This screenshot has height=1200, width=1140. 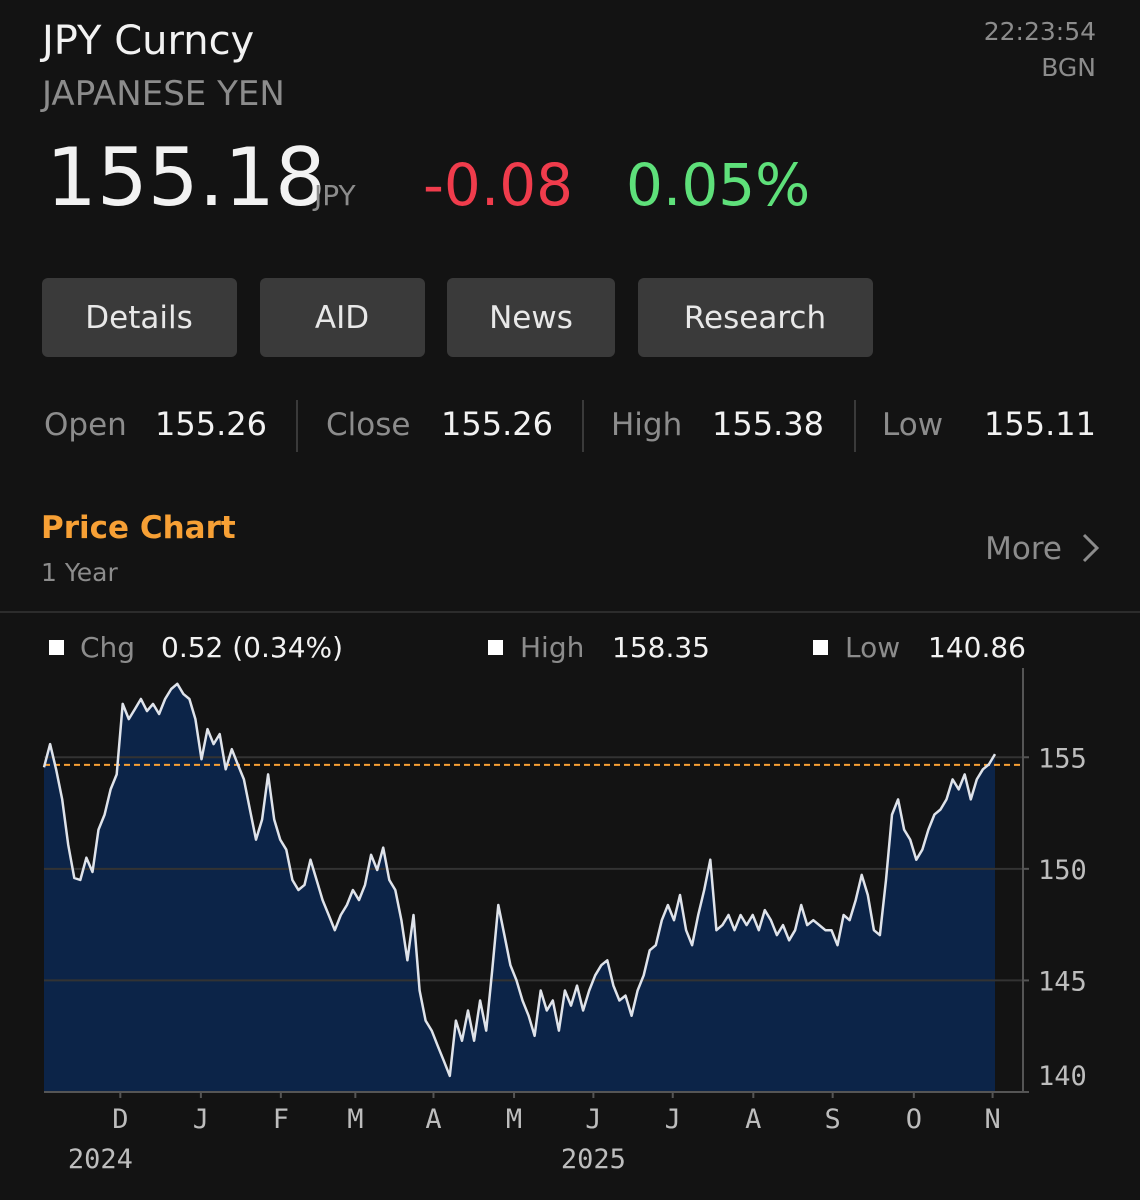 I want to click on stat-value: 155.38, so click(x=768, y=424).